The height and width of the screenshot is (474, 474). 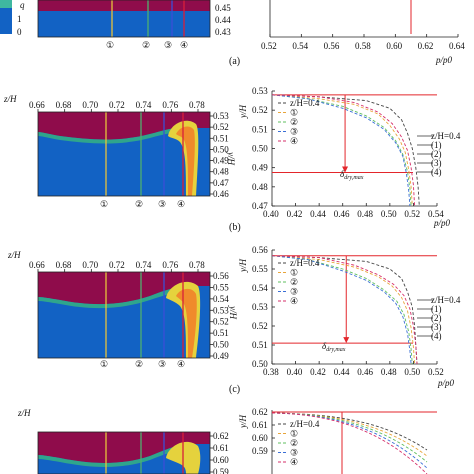 What do you see at coordinates (139, 204) in the screenshot?
I see `probe-marker-b-2: ②` at bounding box center [139, 204].